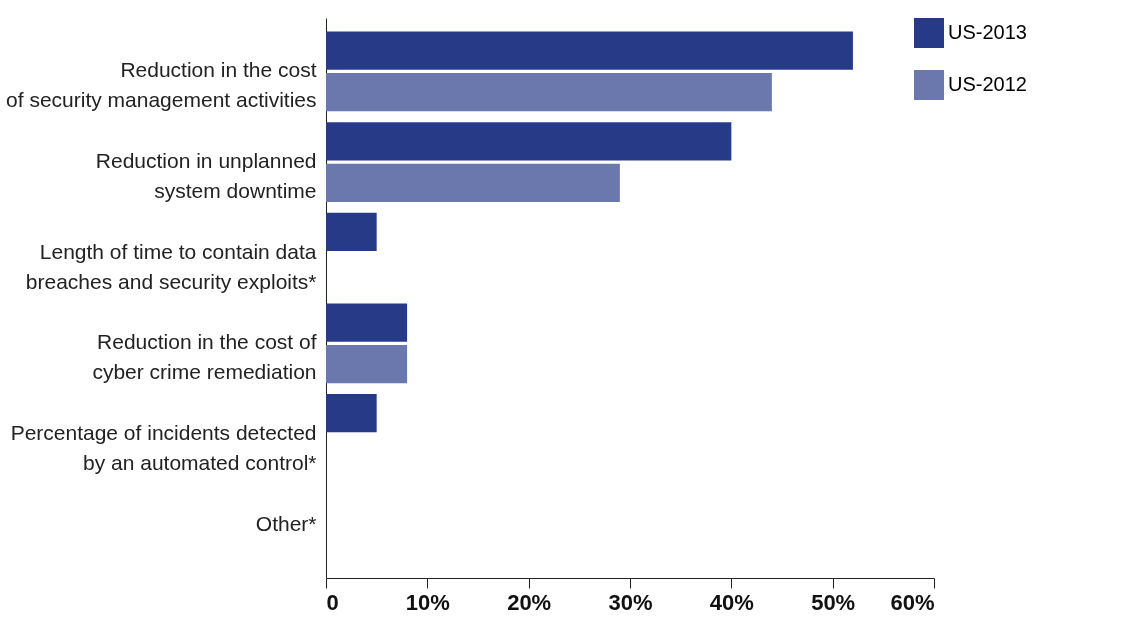 The height and width of the screenshot is (619, 1145). I want to click on y-tick-label: Length of time to contain data breaches and security exploits*, so click(171, 266).